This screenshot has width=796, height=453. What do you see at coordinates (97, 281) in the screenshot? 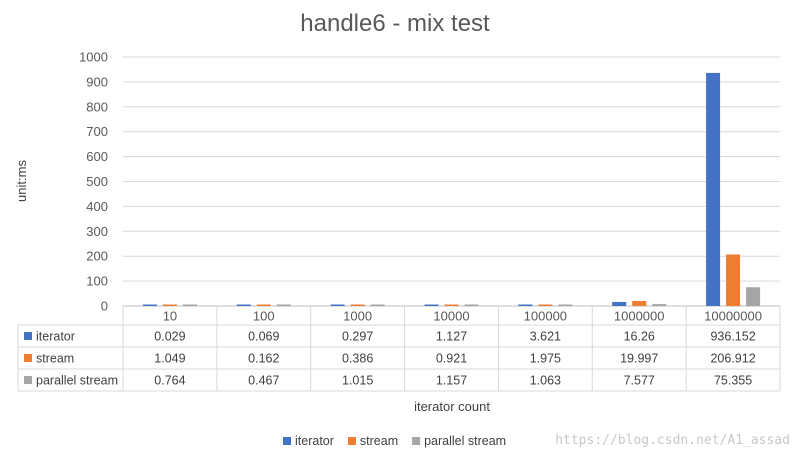
I see `y-tick-label: 100` at bounding box center [97, 281].